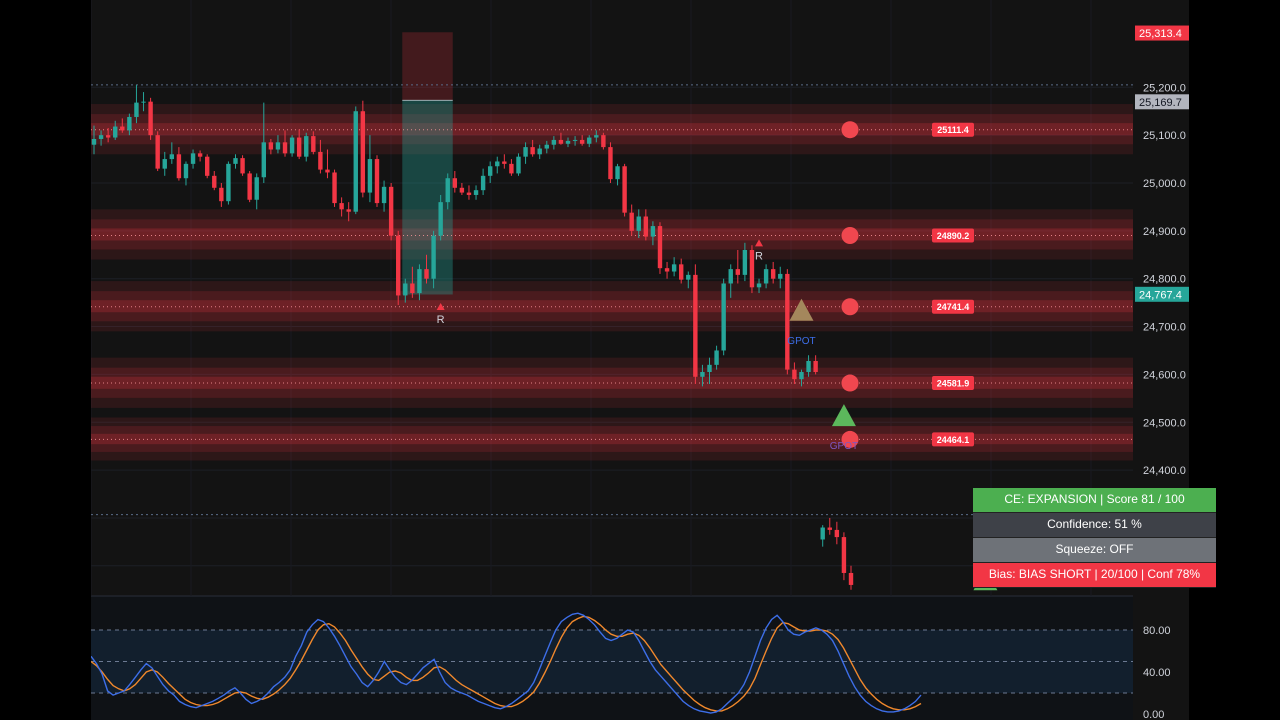 The height and width of the screenshot is (720, 1280). What do you see at coordinates (427, 163) in the screenshot?
I see `trade-position-box` at bounding box center [427, 163].